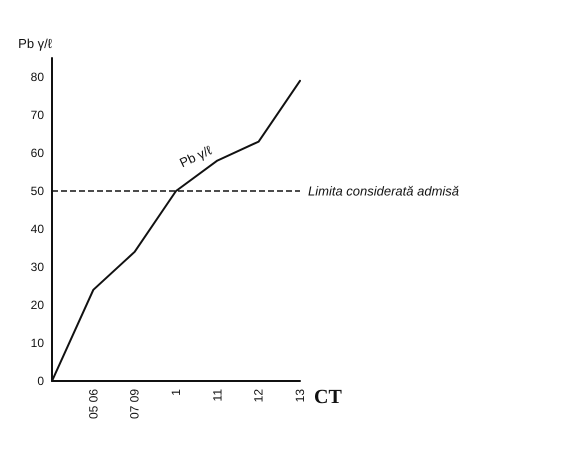  Describe the element at coordinates (37, 191) in the screenshot. I see `y-tick-label: 50` at that location.